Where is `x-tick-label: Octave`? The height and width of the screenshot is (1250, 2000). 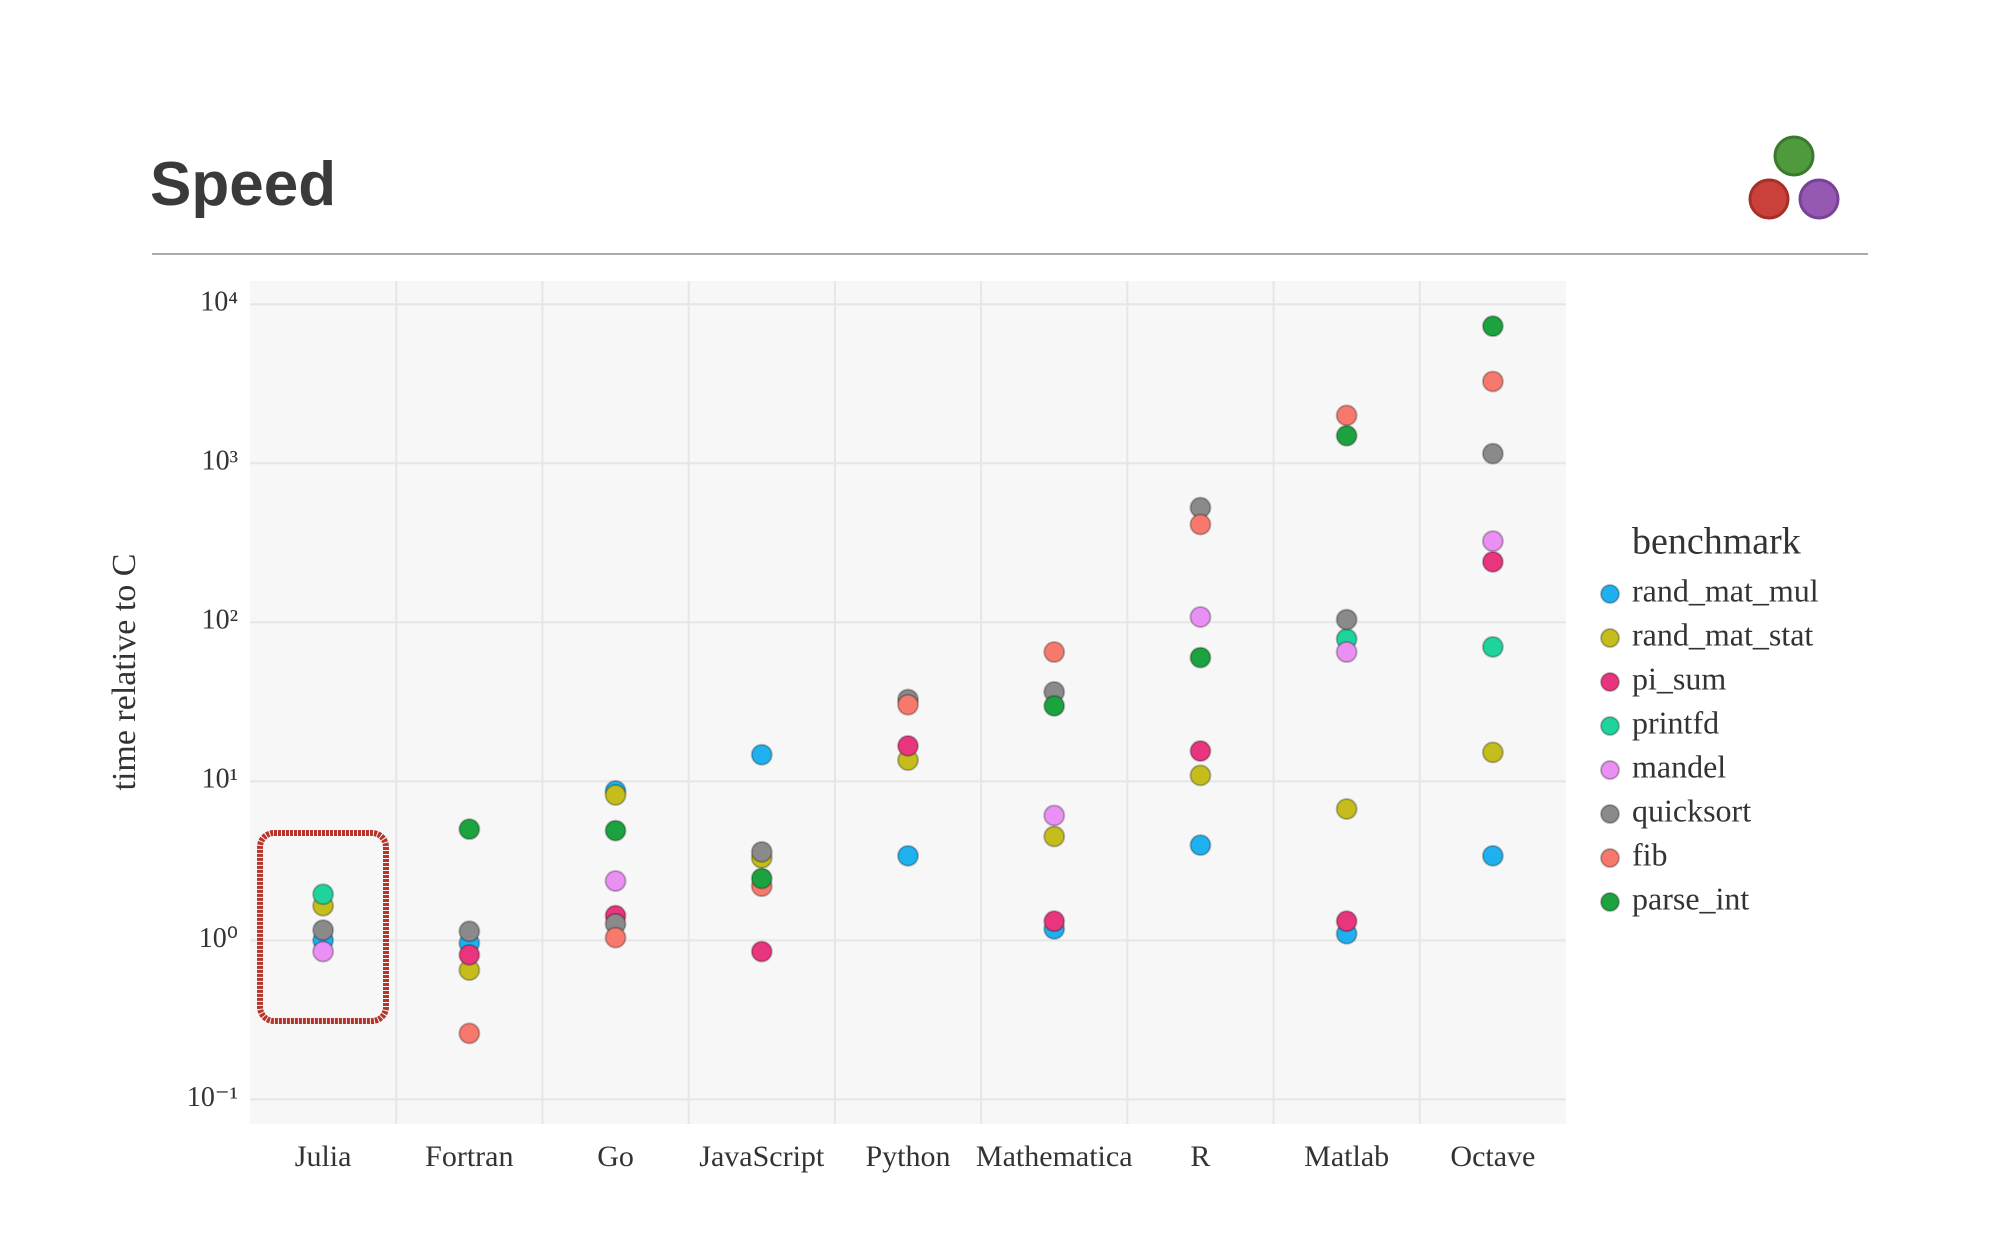 x-tick-label: Octave is located at coordinates (1492, 1156).